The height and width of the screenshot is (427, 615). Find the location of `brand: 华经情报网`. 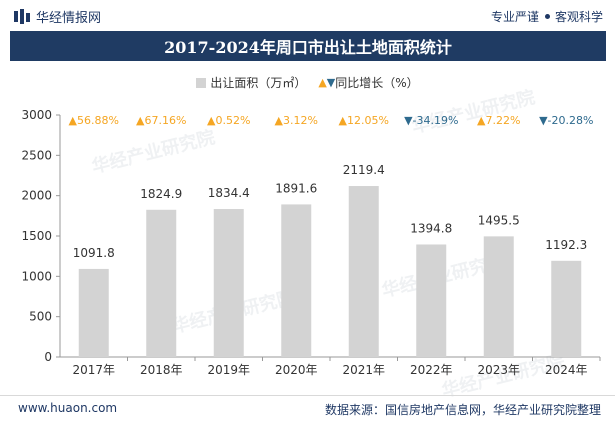

brand: 华经情报网 is located at coordinates (57, 16).